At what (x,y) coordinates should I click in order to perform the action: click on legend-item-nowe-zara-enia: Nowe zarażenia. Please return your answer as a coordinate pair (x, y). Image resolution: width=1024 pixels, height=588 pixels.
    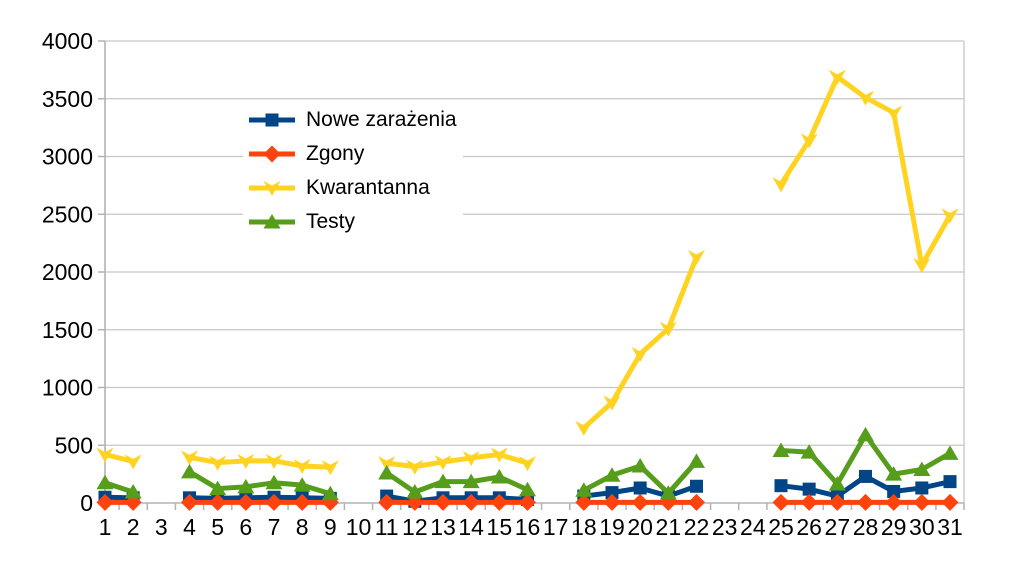
    Looking at the image, I should click on (352, 120).